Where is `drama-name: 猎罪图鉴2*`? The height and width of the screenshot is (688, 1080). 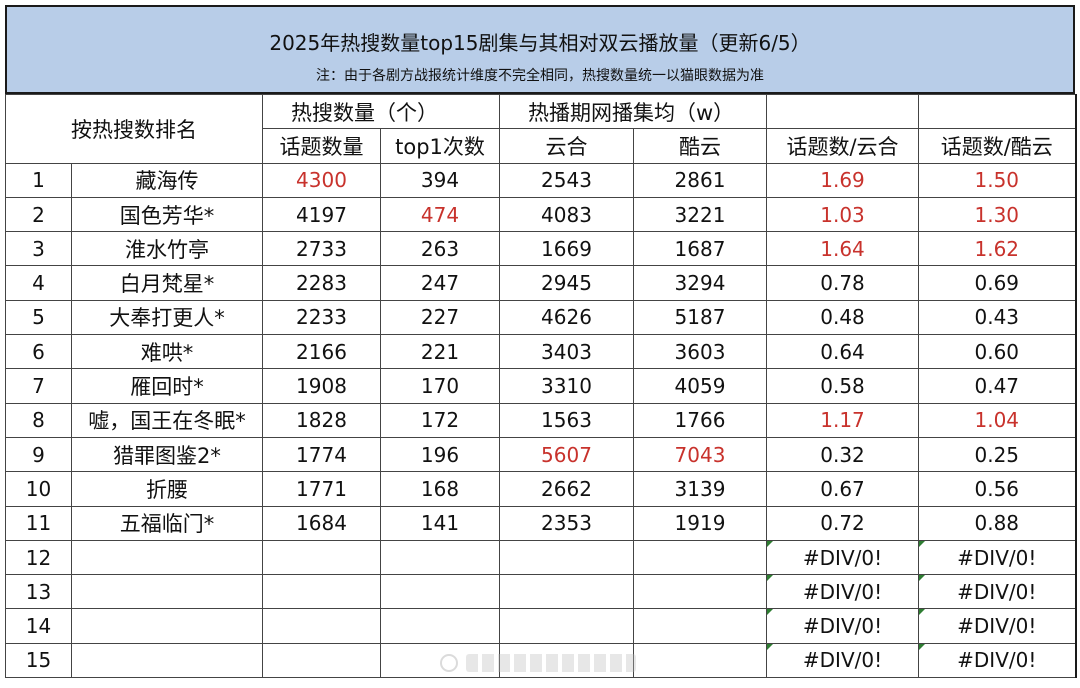
drama-name: 猎罪图鉴2* is located at coordinates (167, 454).